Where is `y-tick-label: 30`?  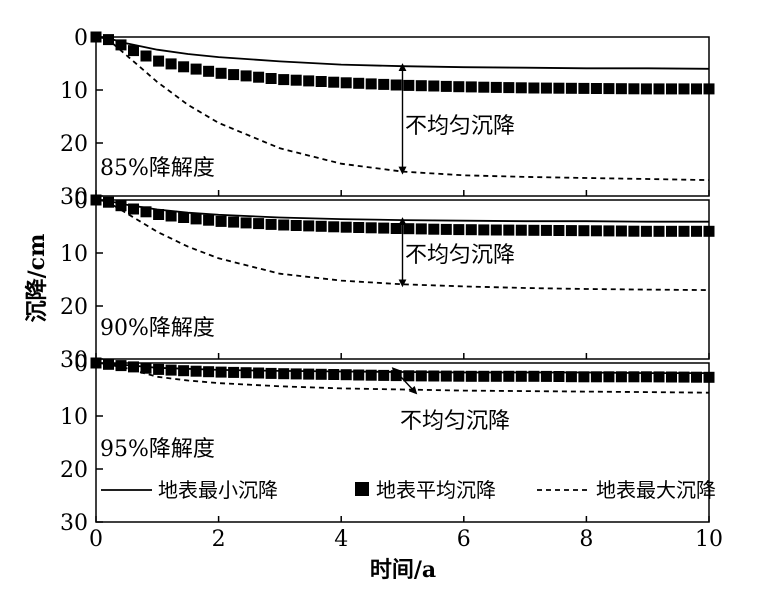 y-tick-label: 30 is located at coordinates (74, 360).